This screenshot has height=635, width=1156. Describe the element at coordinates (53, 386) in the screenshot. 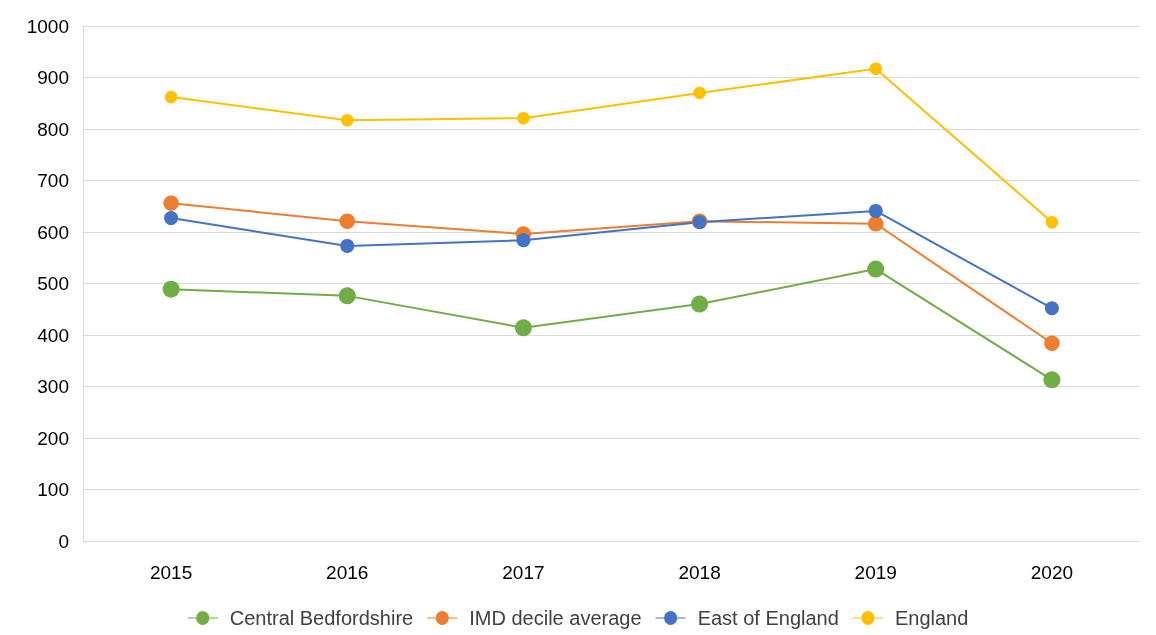

I see `y-tick-label: 300` at that location.